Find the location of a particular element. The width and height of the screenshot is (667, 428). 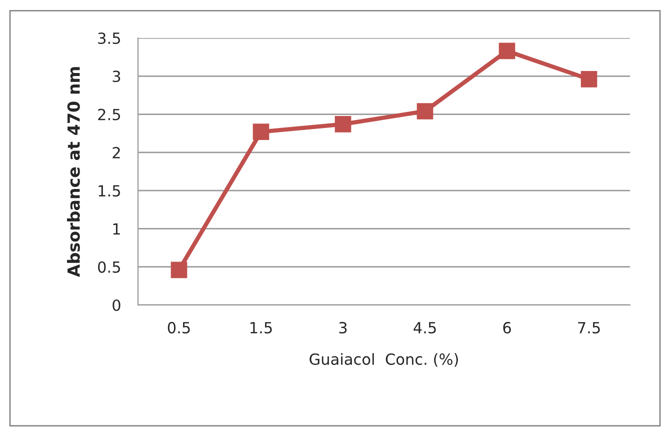

x-tick-label: 3 is located at coordinates (343, 328).